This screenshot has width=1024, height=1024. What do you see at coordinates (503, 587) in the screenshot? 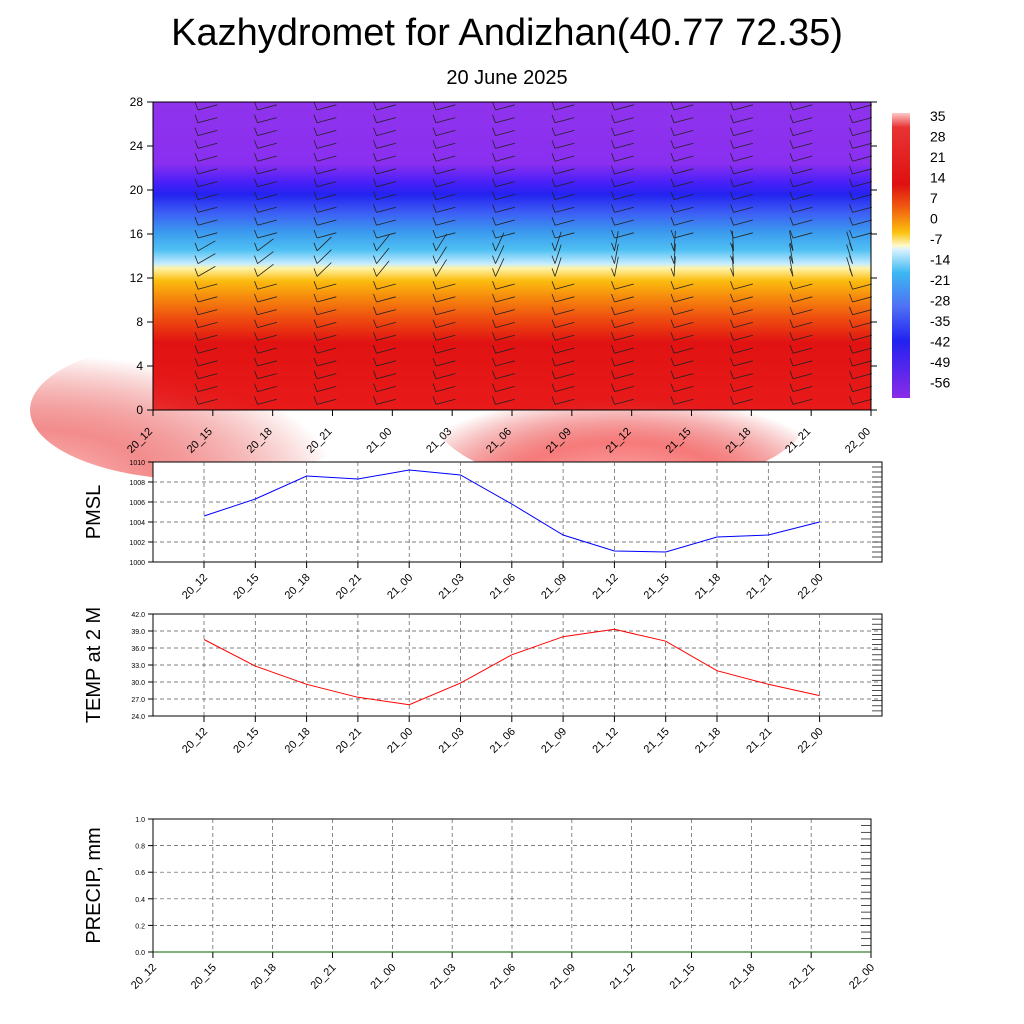
I see `x-tick-label: 21_06` at bounding box center [503, 587].